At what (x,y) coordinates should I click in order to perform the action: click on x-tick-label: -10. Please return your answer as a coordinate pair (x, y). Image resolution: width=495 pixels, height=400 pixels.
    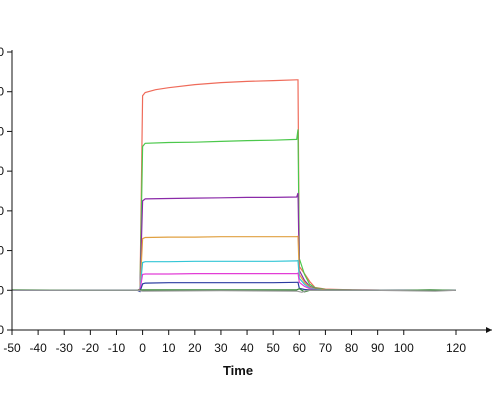
    Looking at the image, I should click on (117, 348).